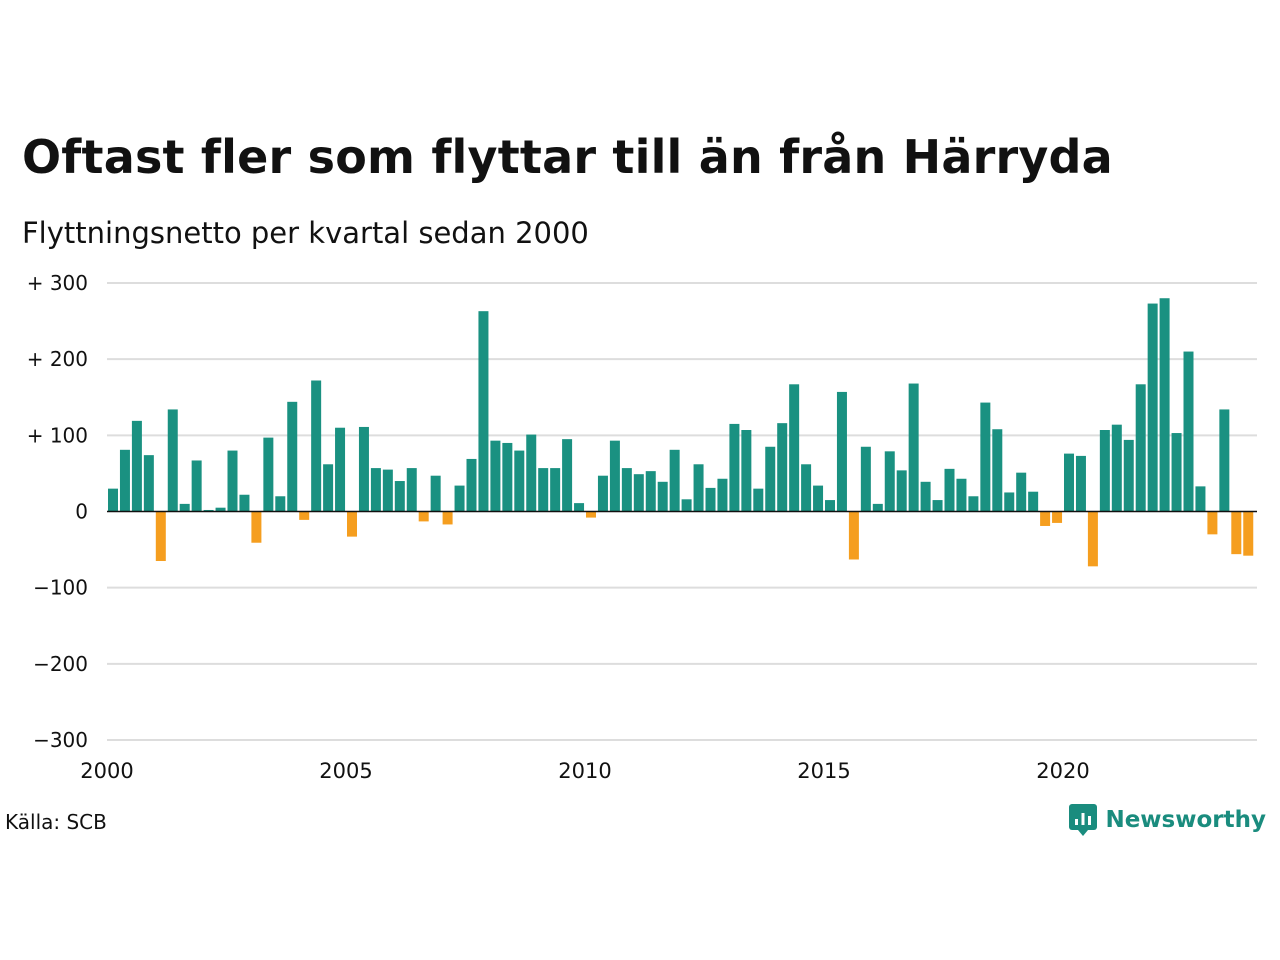 This screenshot has width=1280, height=960. What do you see at coordinates (57, 359) in the screenshot?
I see `y-tick-label: + 200` at bounding box center [57, 359].